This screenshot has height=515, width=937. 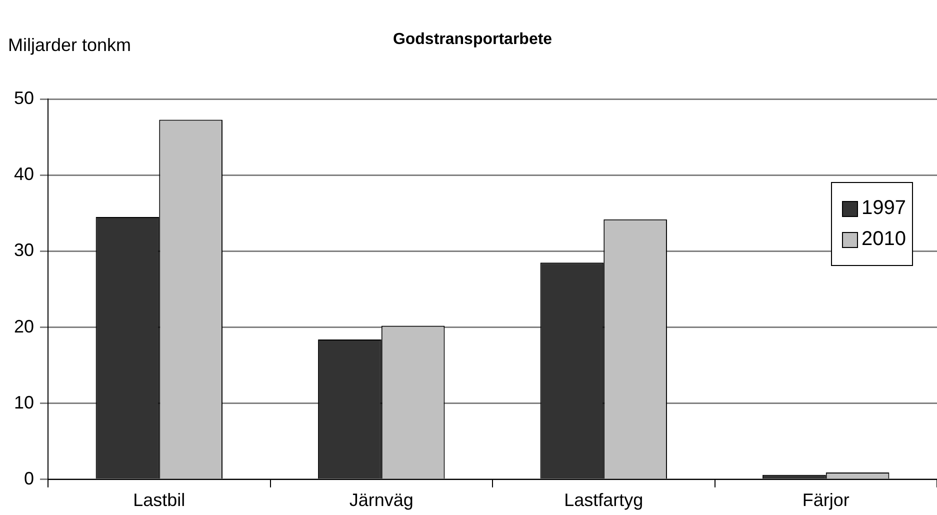 What do you see at coordinates (604, 500) in the screenshot?
I see `x-tick-label: Lastfartyg` at bounding box center [604, 500].